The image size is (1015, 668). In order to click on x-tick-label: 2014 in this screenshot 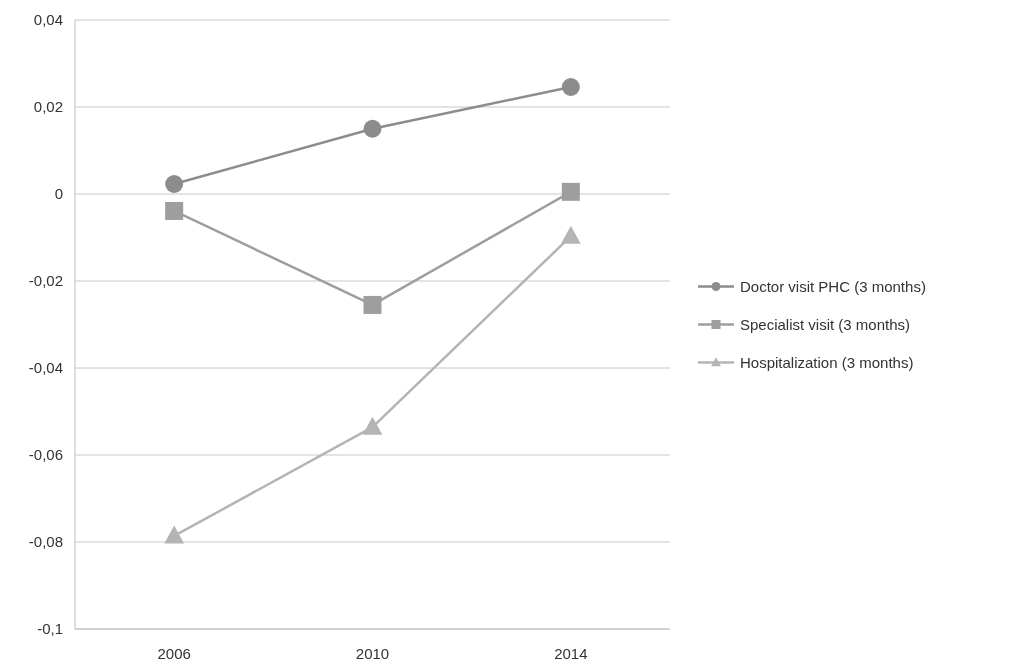, I will do `click(571, 653)`.